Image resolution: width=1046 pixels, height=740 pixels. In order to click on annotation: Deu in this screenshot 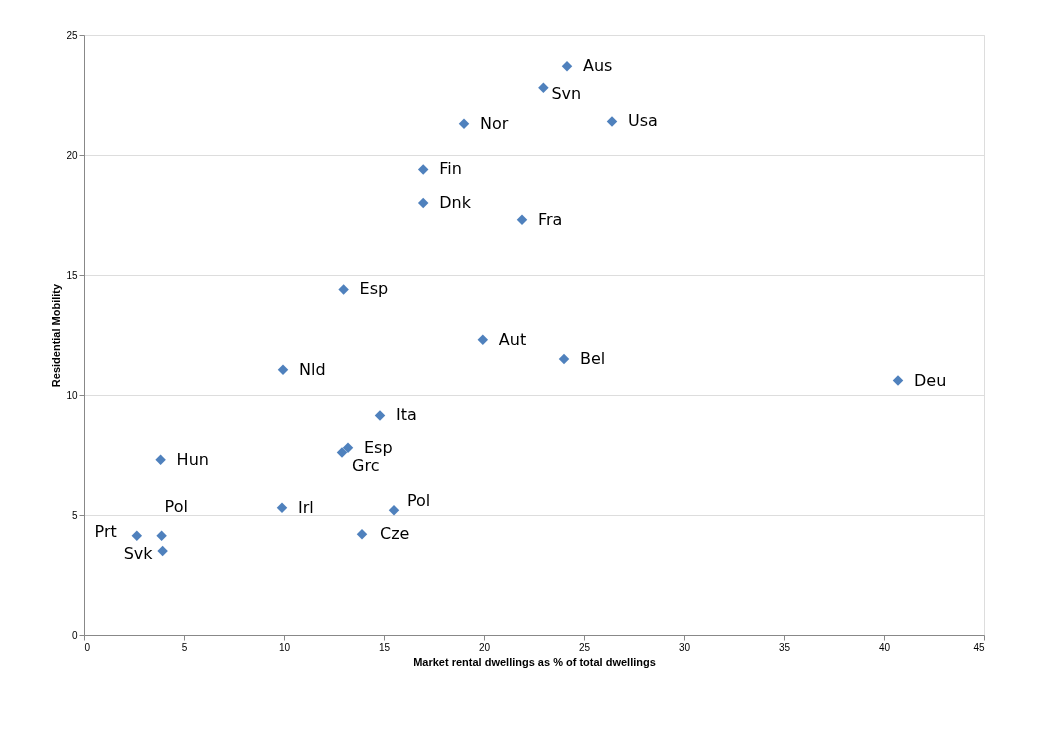, I will do `click(930, 380)`.